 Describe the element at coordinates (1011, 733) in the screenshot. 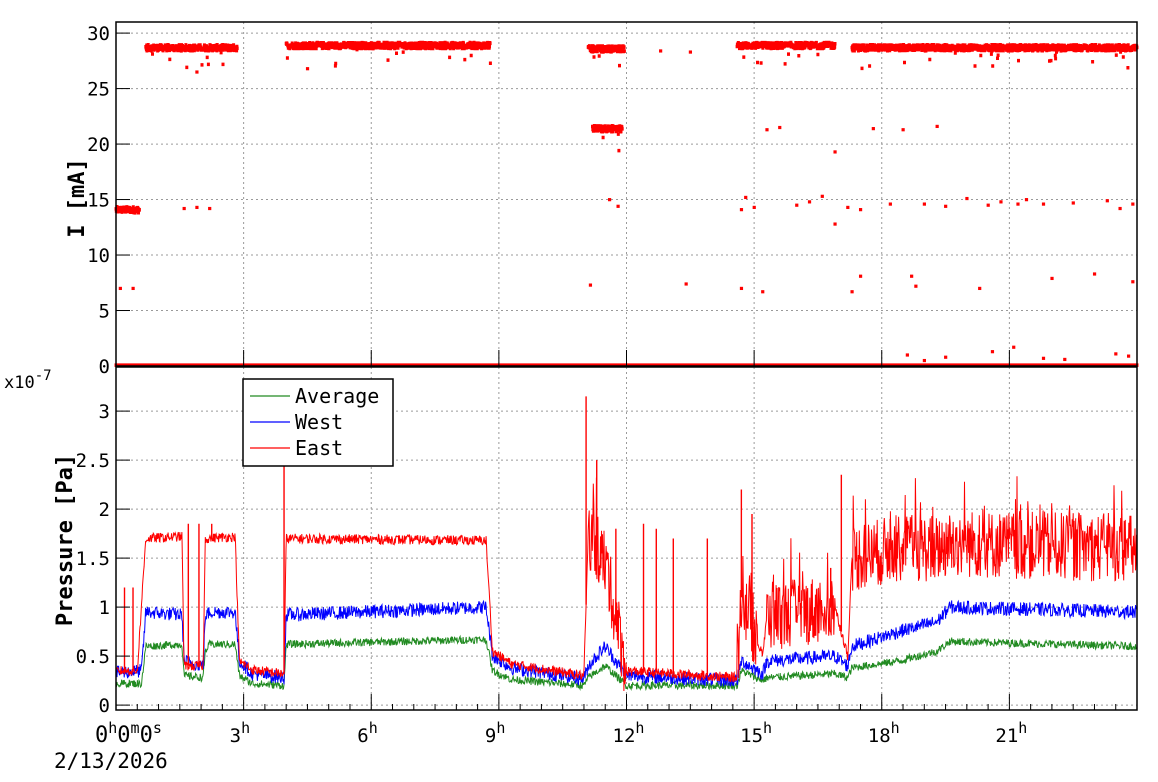

I see `x-tick-label: 21h` at that location.